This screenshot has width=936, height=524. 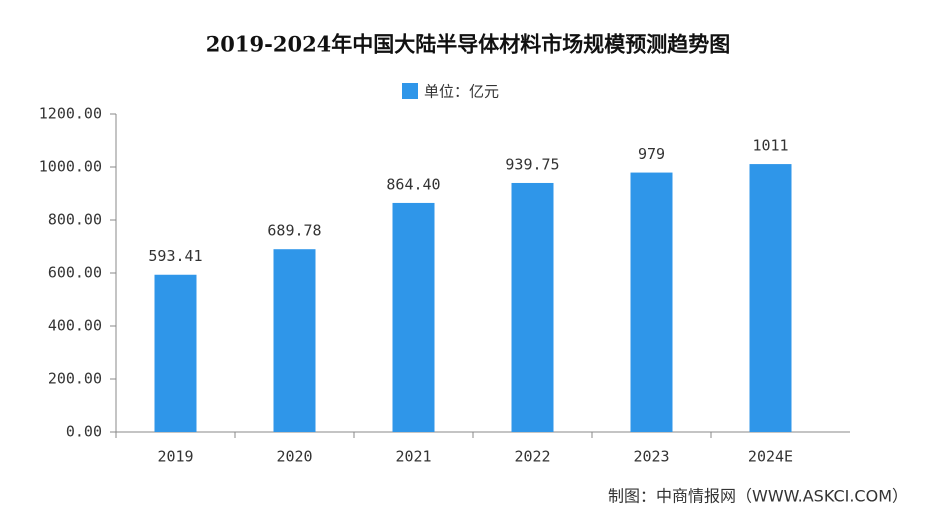 What do you see at coordinates (651, 154) in the screenshot?
I see `data-label: 979` at bounding box center [651, 154].